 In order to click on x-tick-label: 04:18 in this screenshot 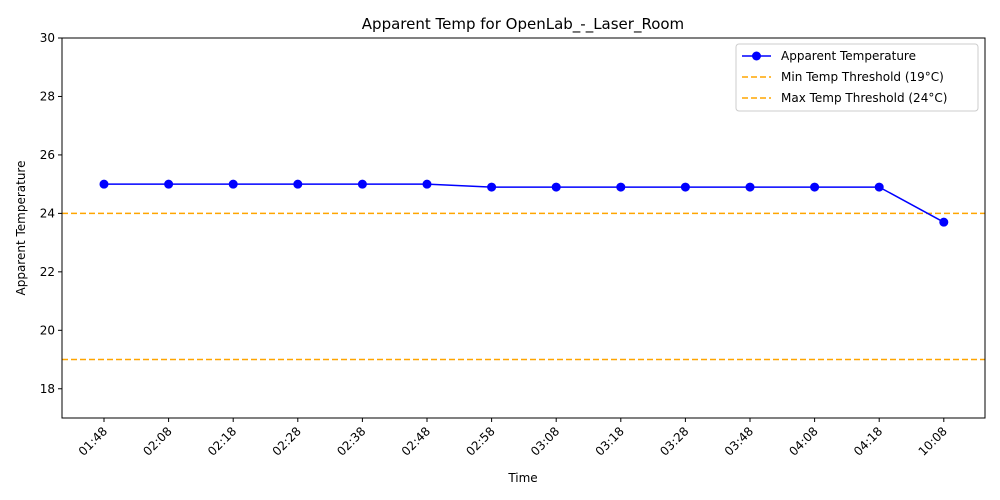, I will do `click(868, 441)`.